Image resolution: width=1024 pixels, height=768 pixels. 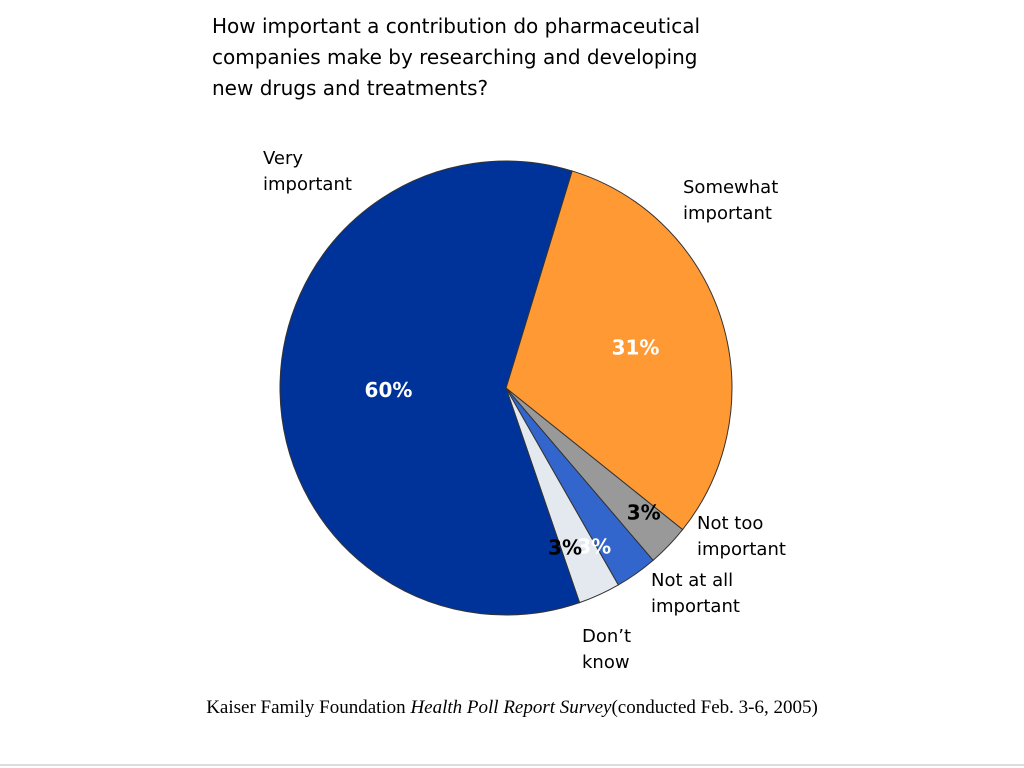 I want to click on source-prefix: Kaiser Family Foundation, so click(x=308, y=707).